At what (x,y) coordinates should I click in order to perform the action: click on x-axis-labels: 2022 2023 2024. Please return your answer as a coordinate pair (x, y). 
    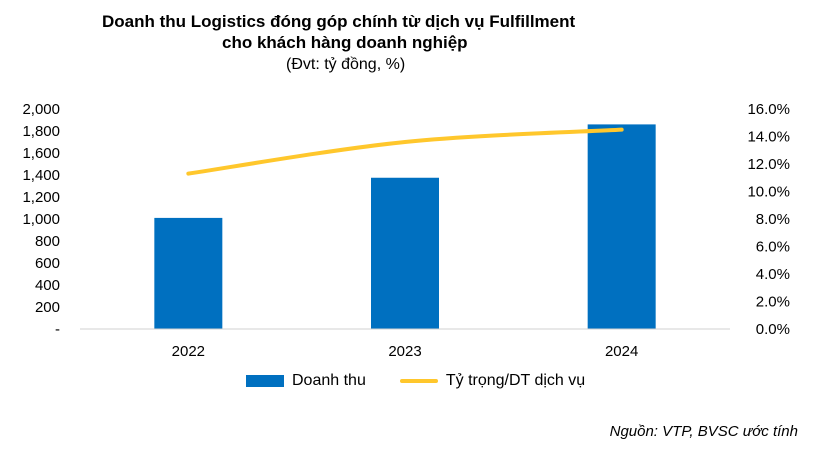
    Looking at the image, I should click on (405, 351).